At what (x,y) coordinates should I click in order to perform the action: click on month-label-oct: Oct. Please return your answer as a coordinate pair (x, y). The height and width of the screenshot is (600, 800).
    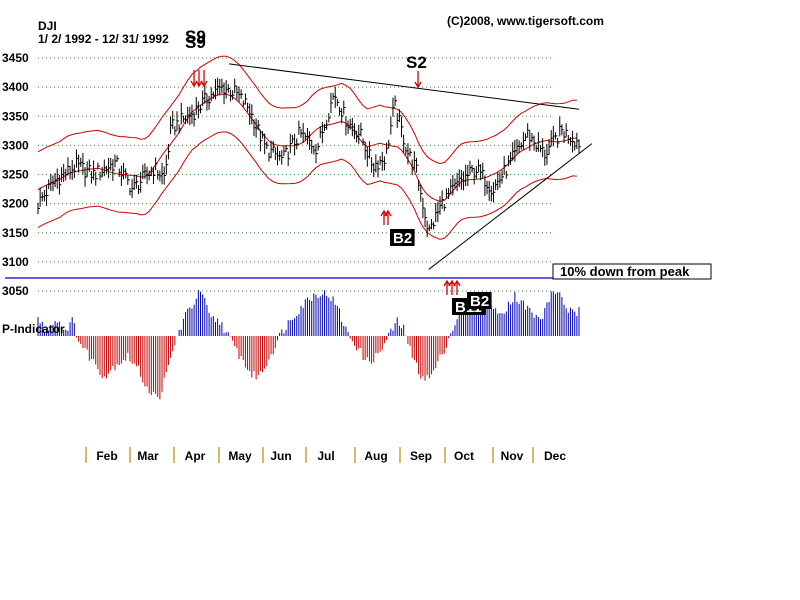
    Looking at the image, I should click on (464, 456).